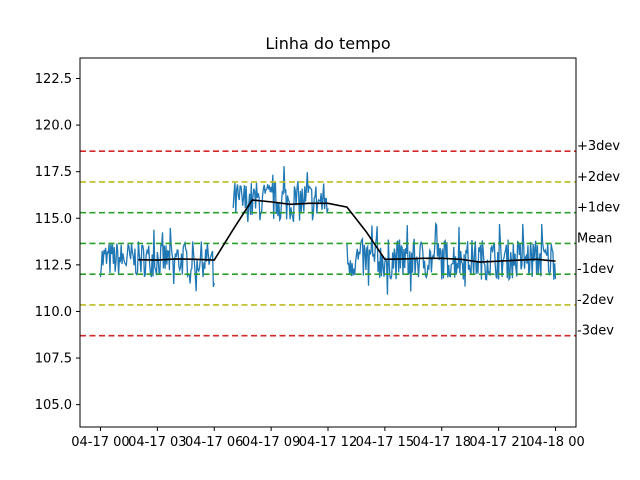 This screenshot has height=480, width=640. What do you see at coordinates (347, 231) in the screenshot?
I see `rolling-mean-line` at bounding box center [347, 231].